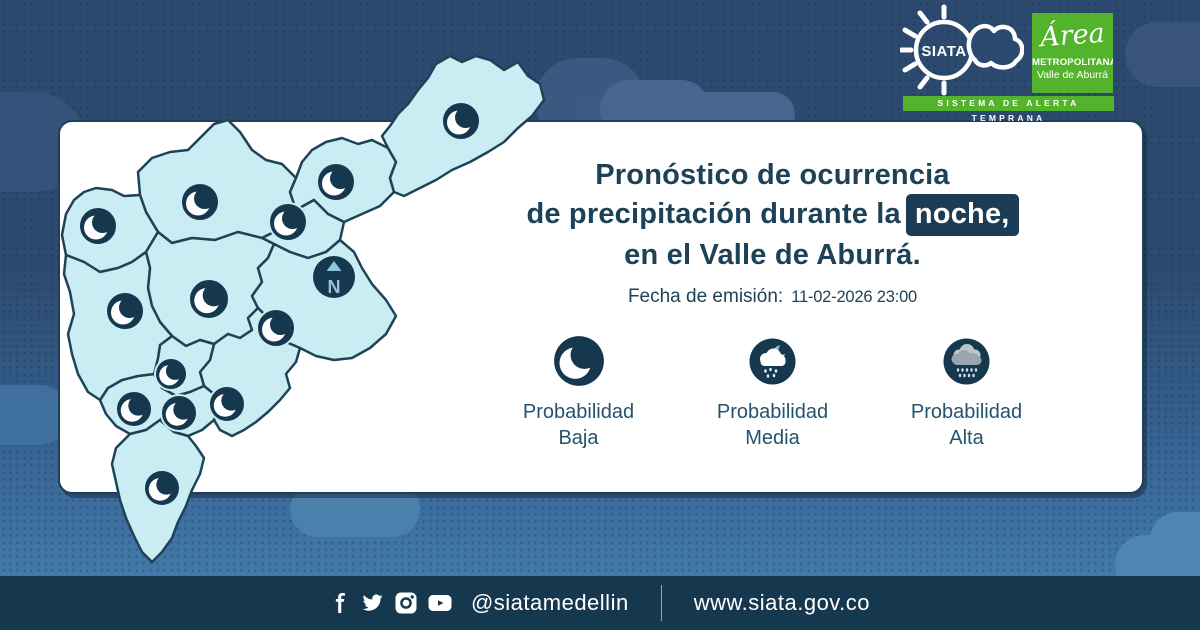 Image resolution: width=1200 pixels, height=630 pixels. I want to click on legend-label: Probabilidad Baja, so click(578, 425).